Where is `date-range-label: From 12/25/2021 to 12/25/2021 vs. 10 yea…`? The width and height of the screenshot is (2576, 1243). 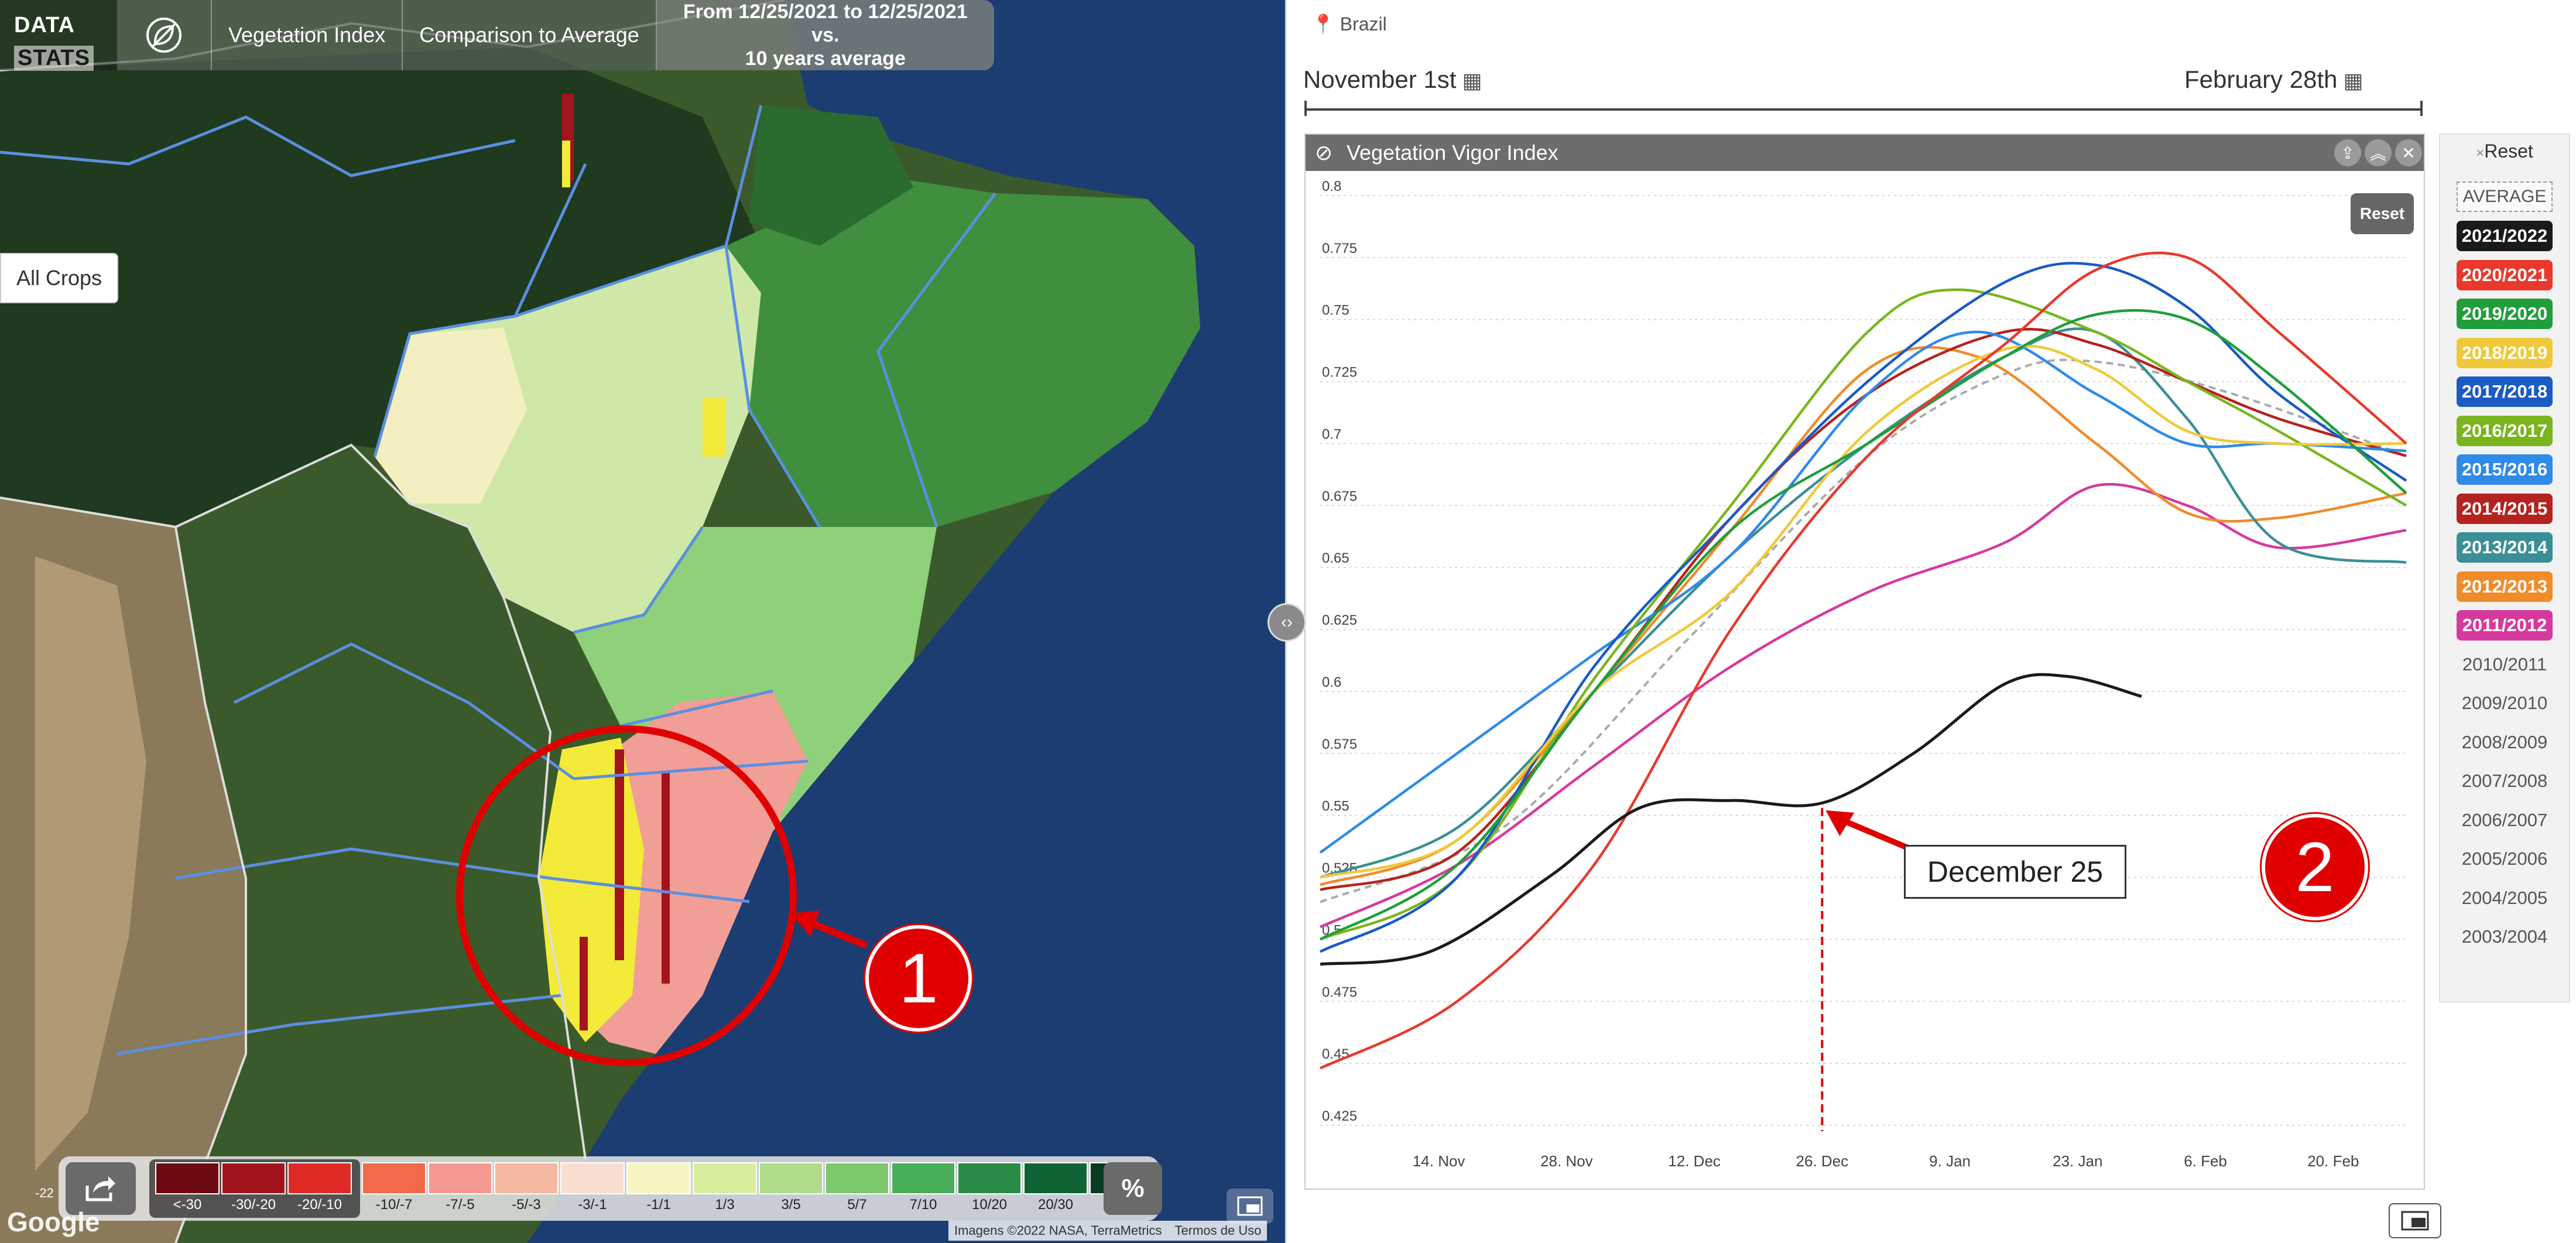 date-range-label: From 12/25/2021 to 12/25/2021 vs. 10 yea… is located at coordinates (825, 35).